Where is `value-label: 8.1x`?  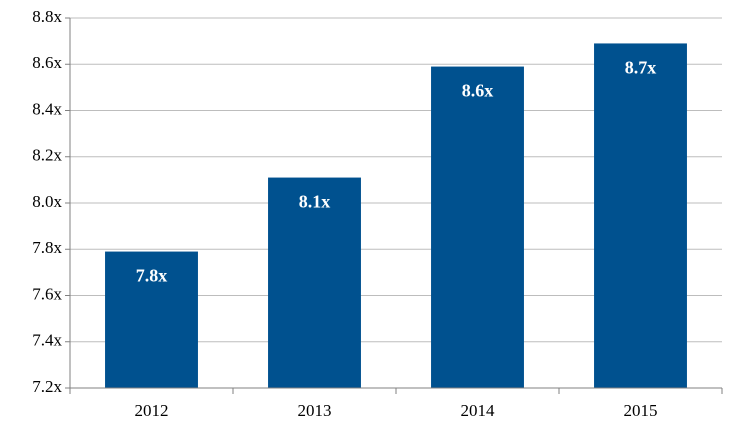 value-label: 8.1x is located at coordinates (315, 202).